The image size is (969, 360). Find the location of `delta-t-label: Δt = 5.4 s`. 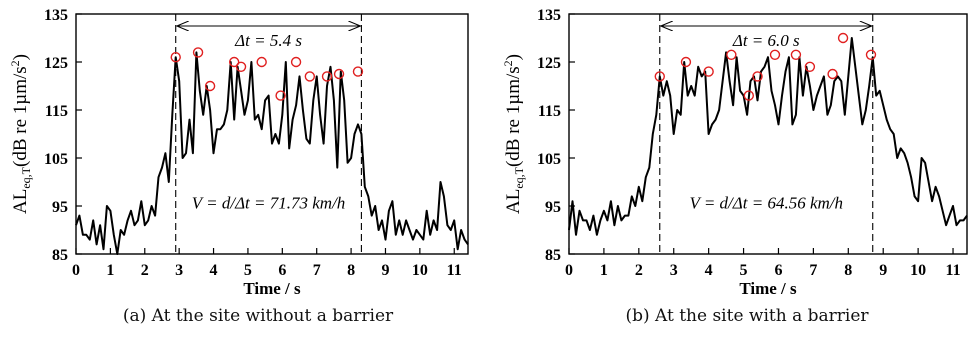

delta-t-label: Δt = 5.4 s is located at coordinates (268, 40).